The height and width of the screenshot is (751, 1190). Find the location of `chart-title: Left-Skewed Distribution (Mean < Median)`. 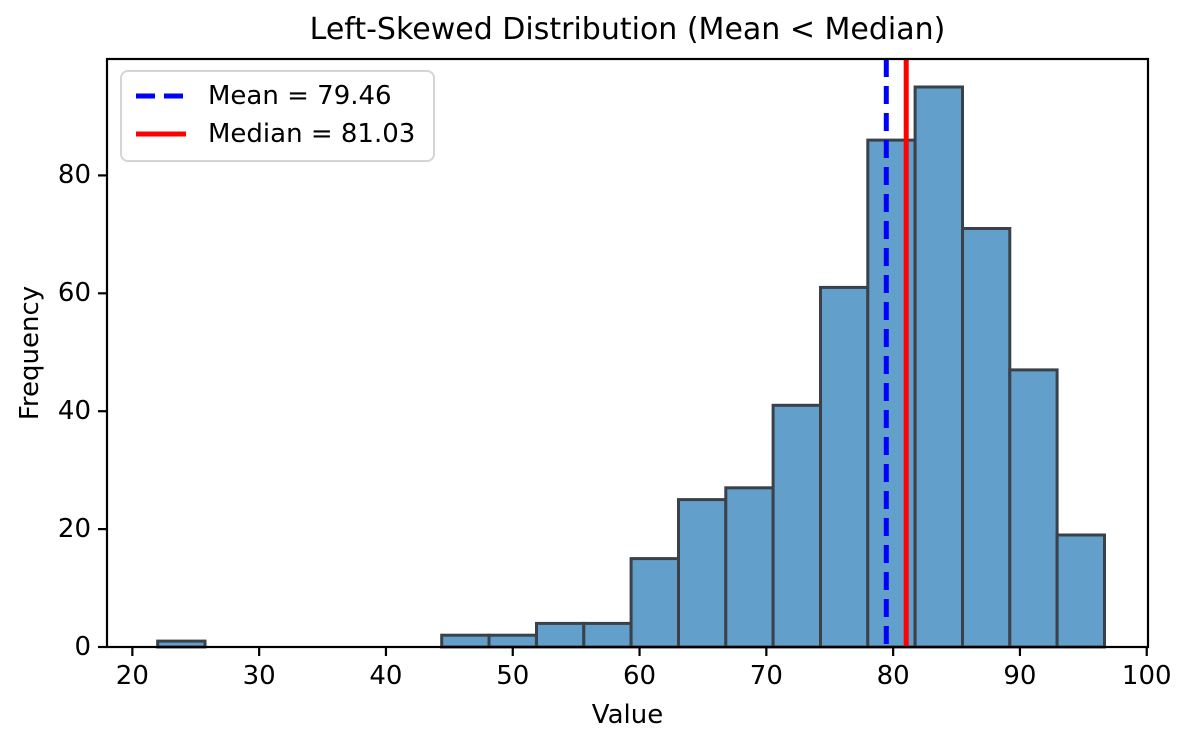

chart-title: Left-Skewed Distribution (Mean < Median) is located at coordinates (627, 29).